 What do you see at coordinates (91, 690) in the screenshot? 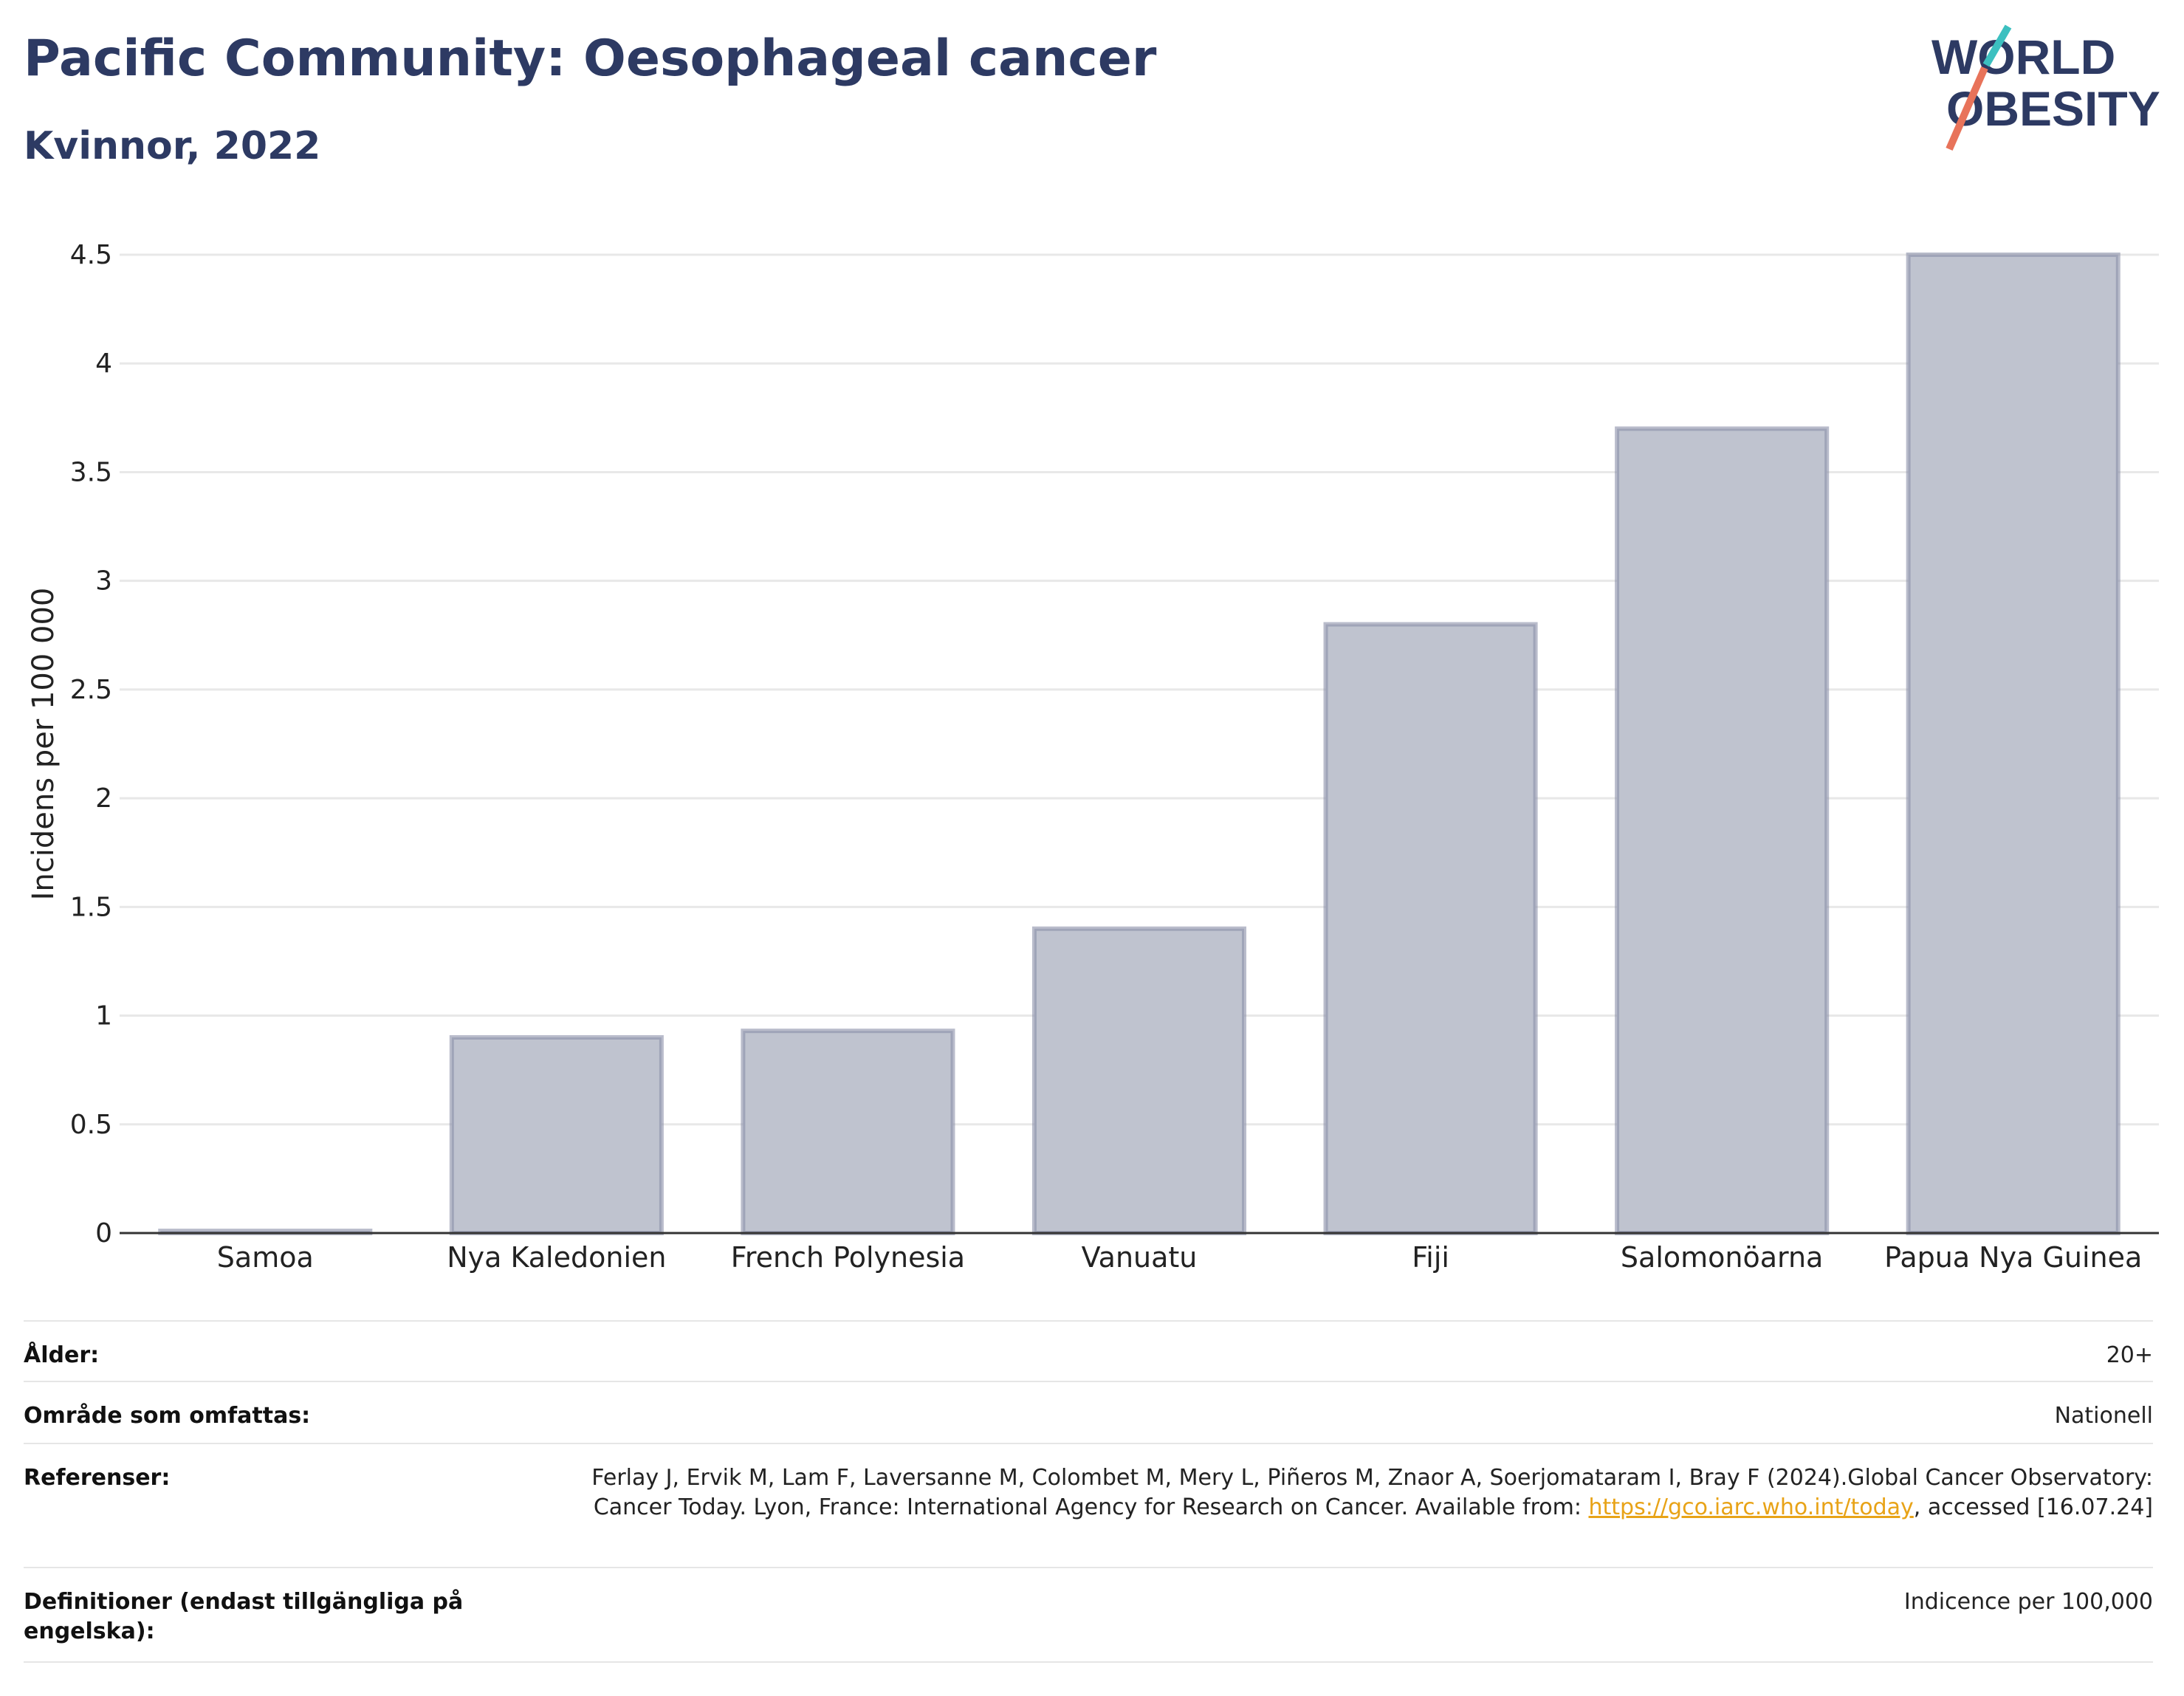
I see `y-tick-label: 2.5` at bounding box center [91, 690].